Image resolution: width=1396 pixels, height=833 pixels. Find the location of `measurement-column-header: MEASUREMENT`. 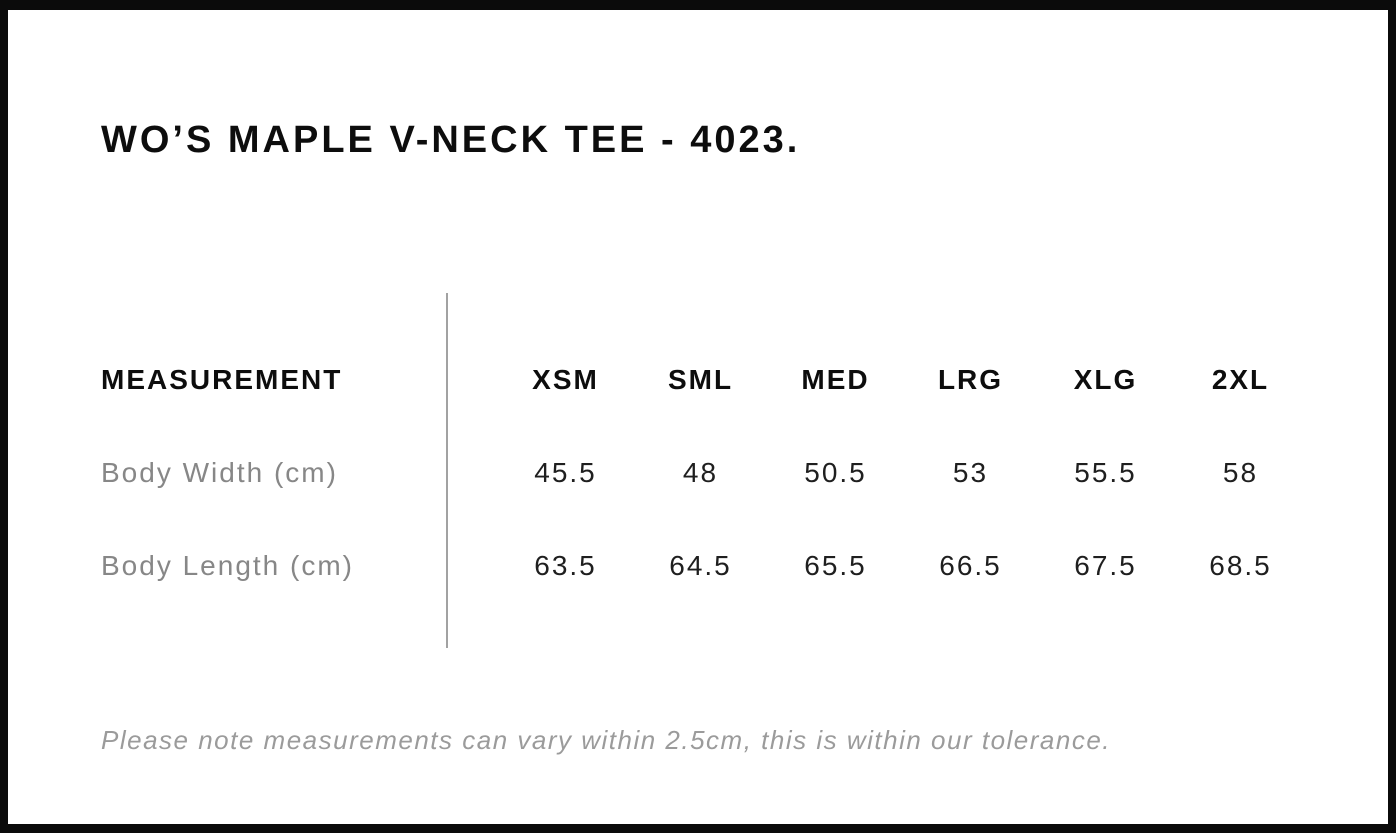

measurement-column-header: MEASUREMENT is located at coordinates (222, 379).